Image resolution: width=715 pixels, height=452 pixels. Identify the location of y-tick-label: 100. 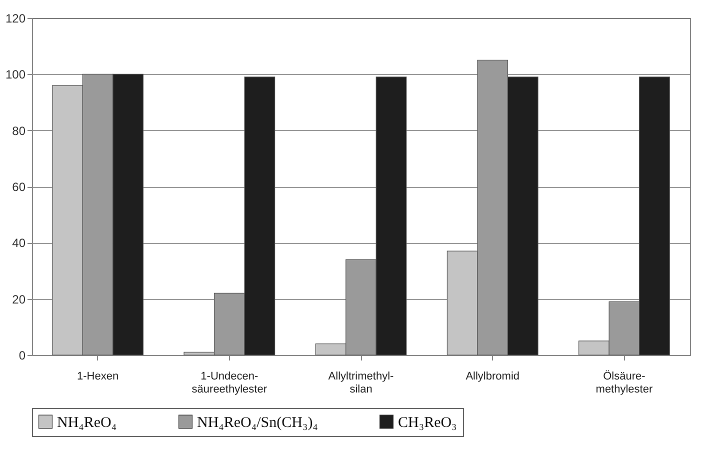
(15, 75).